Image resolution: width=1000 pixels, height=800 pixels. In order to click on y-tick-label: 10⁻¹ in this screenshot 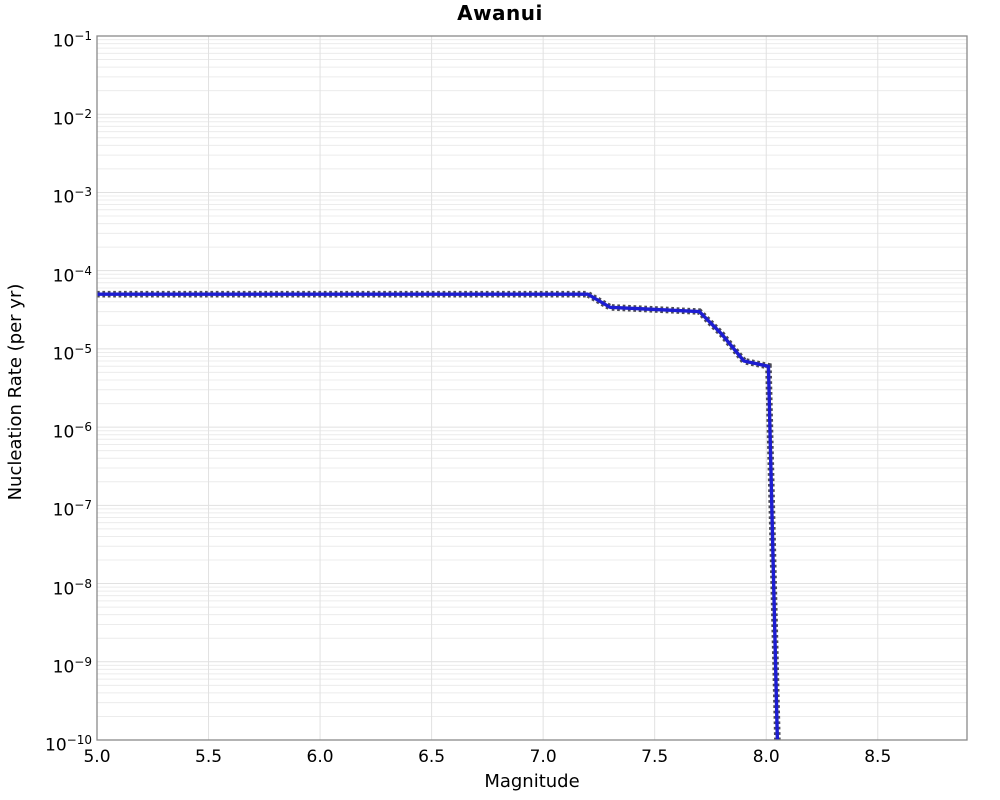, I will do `click(72, 40)`.